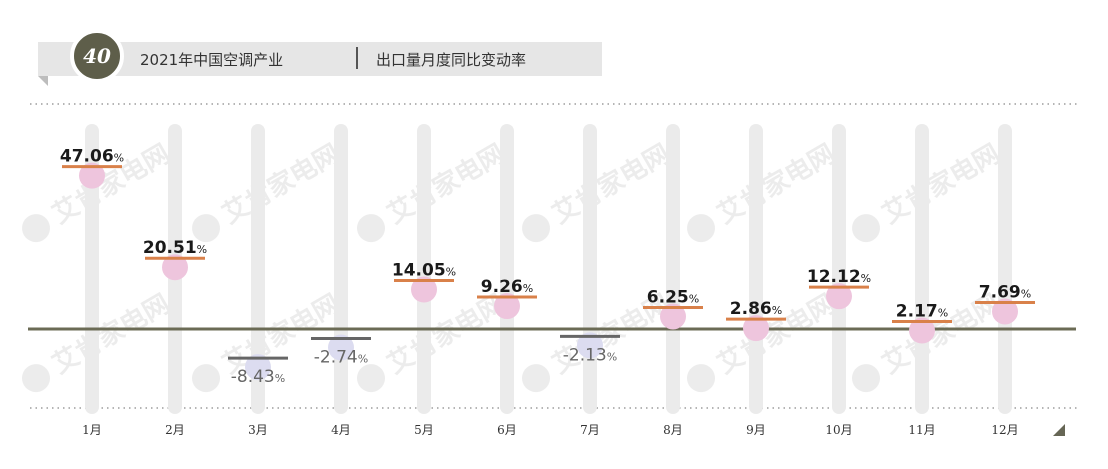  Describe the element at coordinates (1005, 292) in the screenshot. I see `data-label: 7.69%` at that location.